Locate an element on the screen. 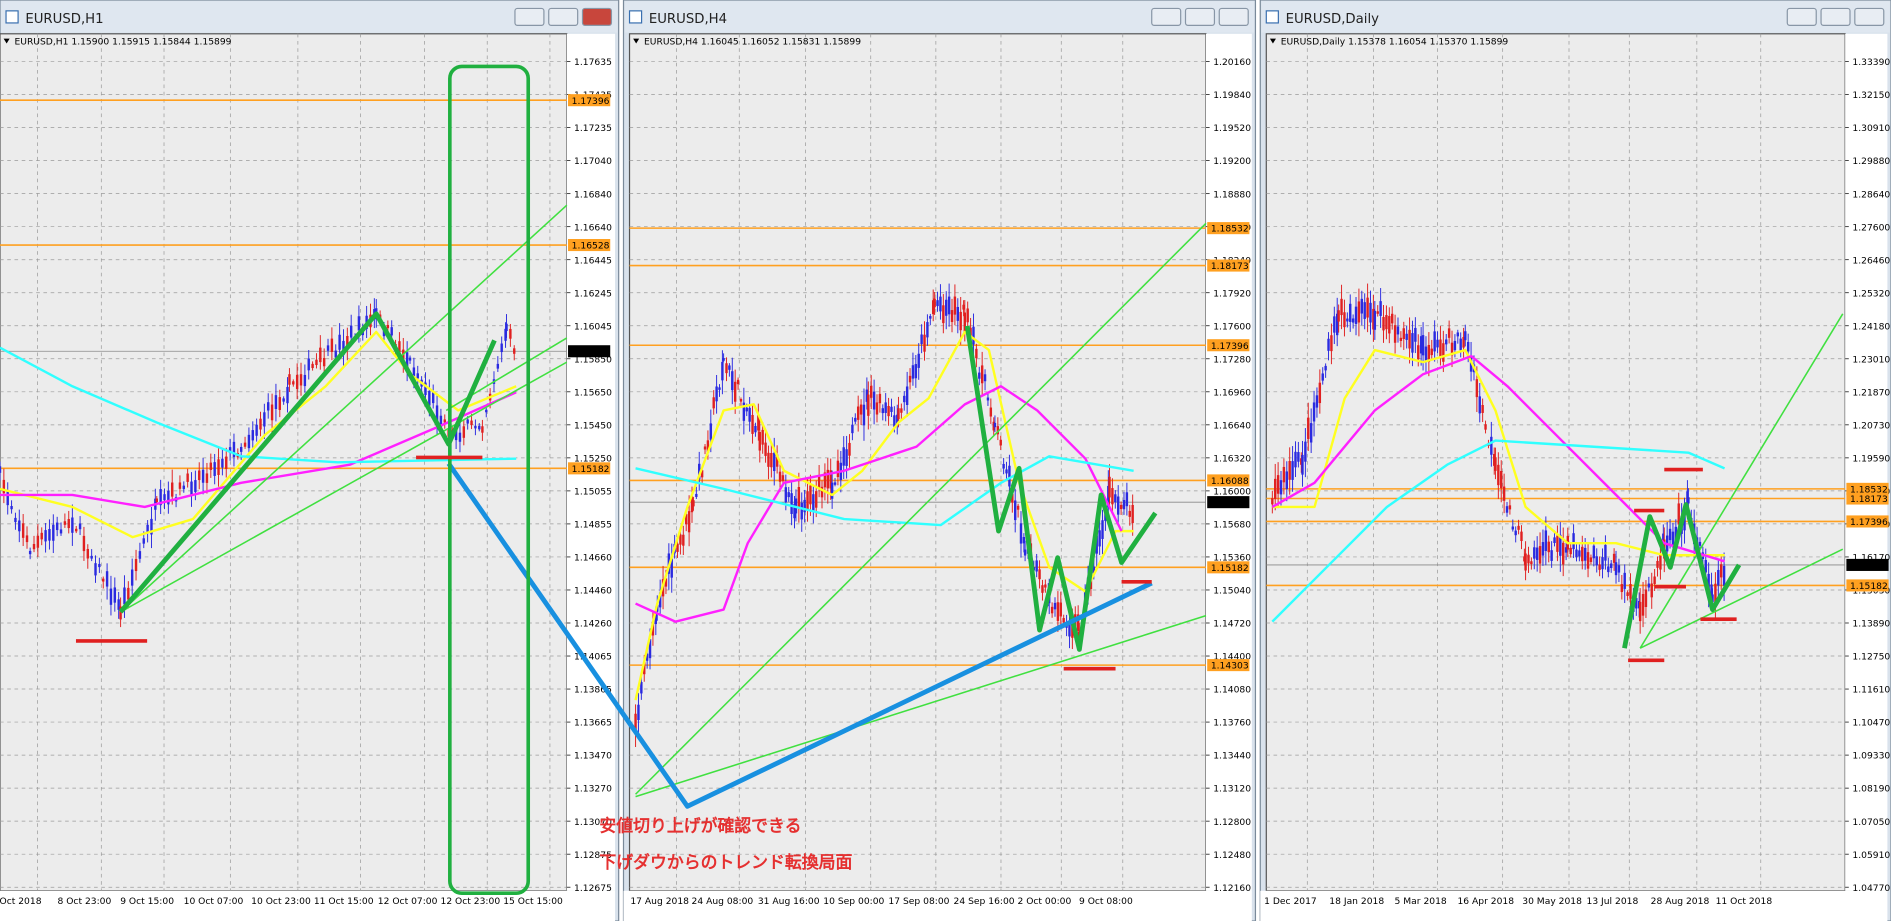  price-tick-label: 1.15680 is located at coordinates (1232, 525).